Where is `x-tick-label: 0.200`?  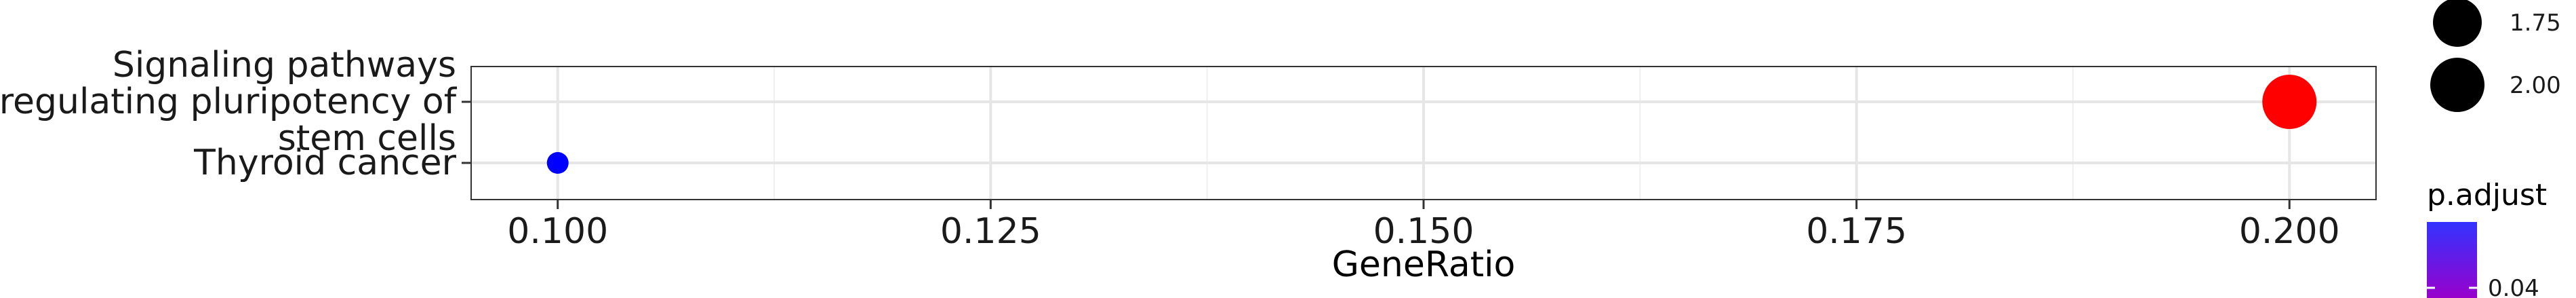 x-tick-label: 0.200 is located at coordinates (2289, 231).